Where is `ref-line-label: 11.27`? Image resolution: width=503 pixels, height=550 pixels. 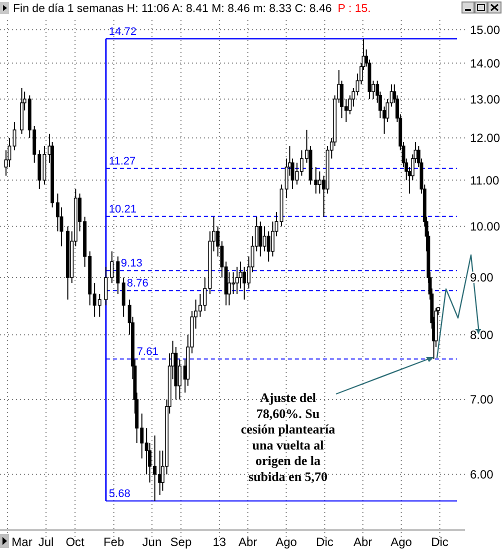 ref-line-label: 11.27 is located at coordinates (122, 161).